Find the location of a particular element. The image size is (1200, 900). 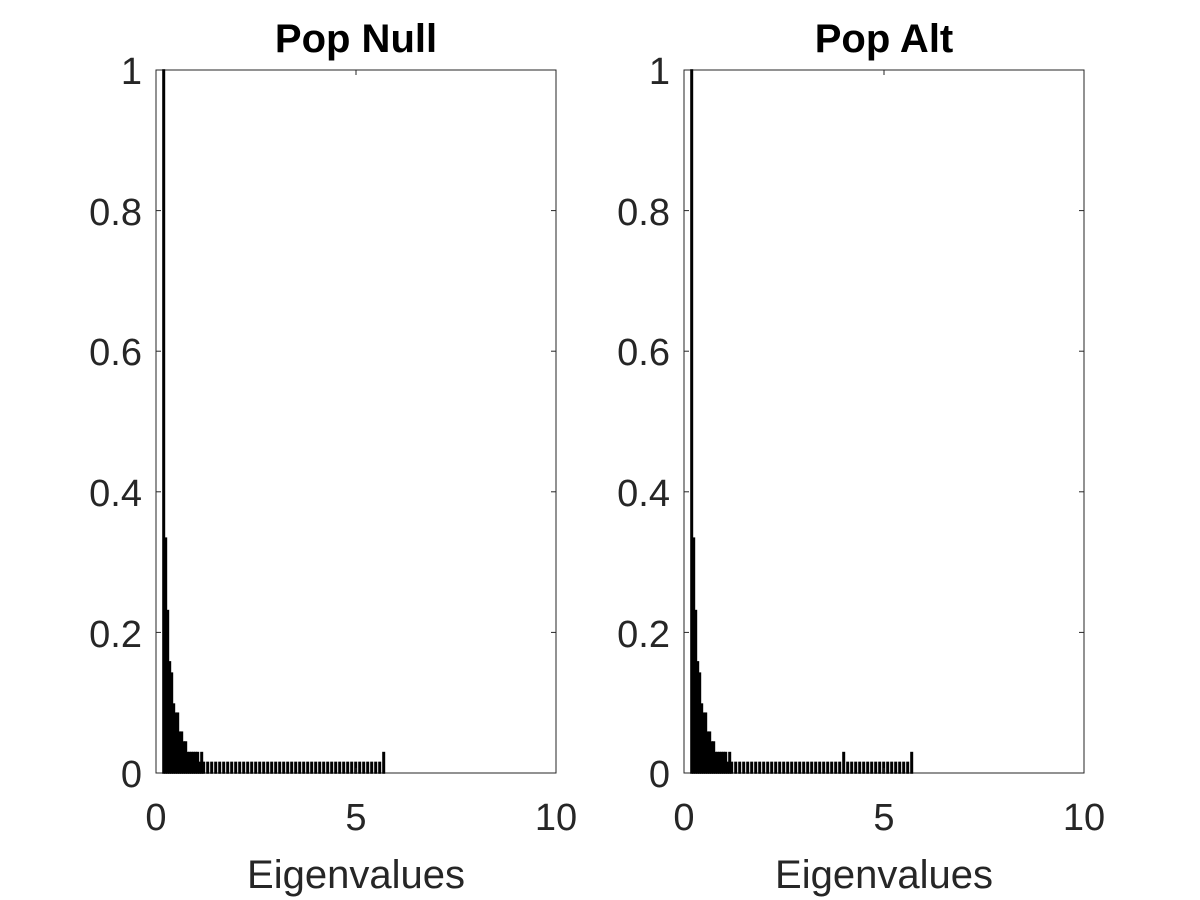

chart-title: Pop Alt is located at coordinates (884, 39).